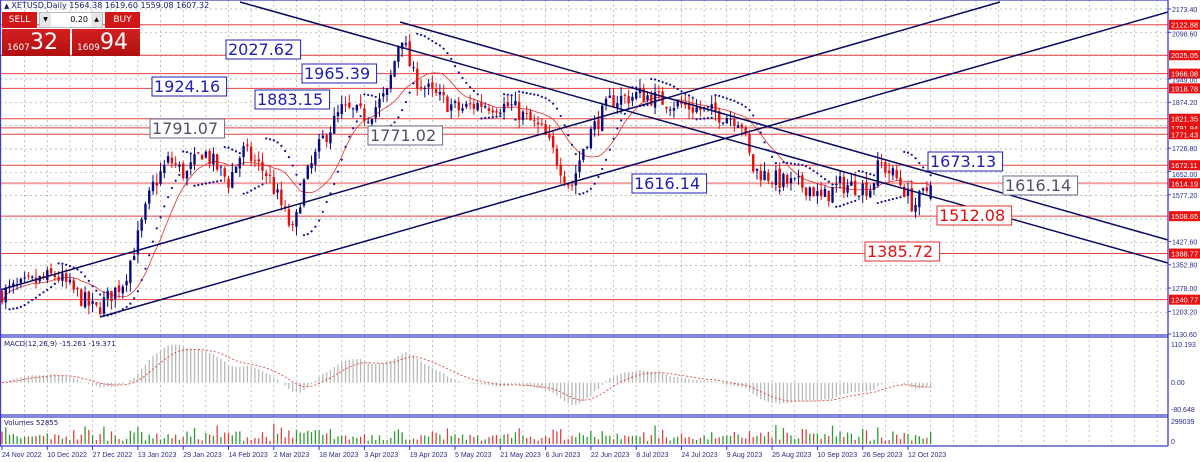 The image size is (1200, 462). Describe the element at coordinates (1183, 345) in the screenshot. I see `macd-axis-label: 110.193` at that location.